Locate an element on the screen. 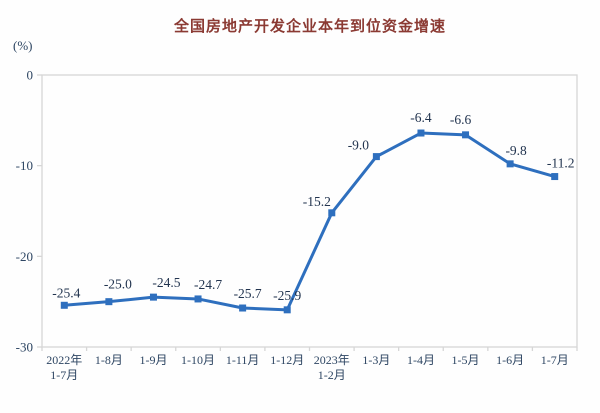  data-label: -25.9 is located at coordinates (287, 295).